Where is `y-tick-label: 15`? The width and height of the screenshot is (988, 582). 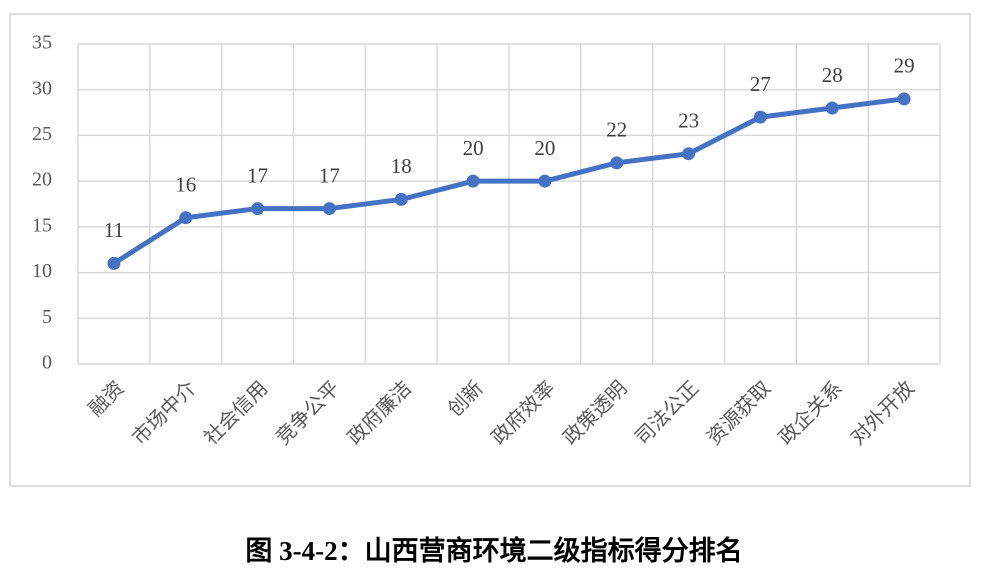
y-tick-label: 15 is located at coordinates (42, 225).